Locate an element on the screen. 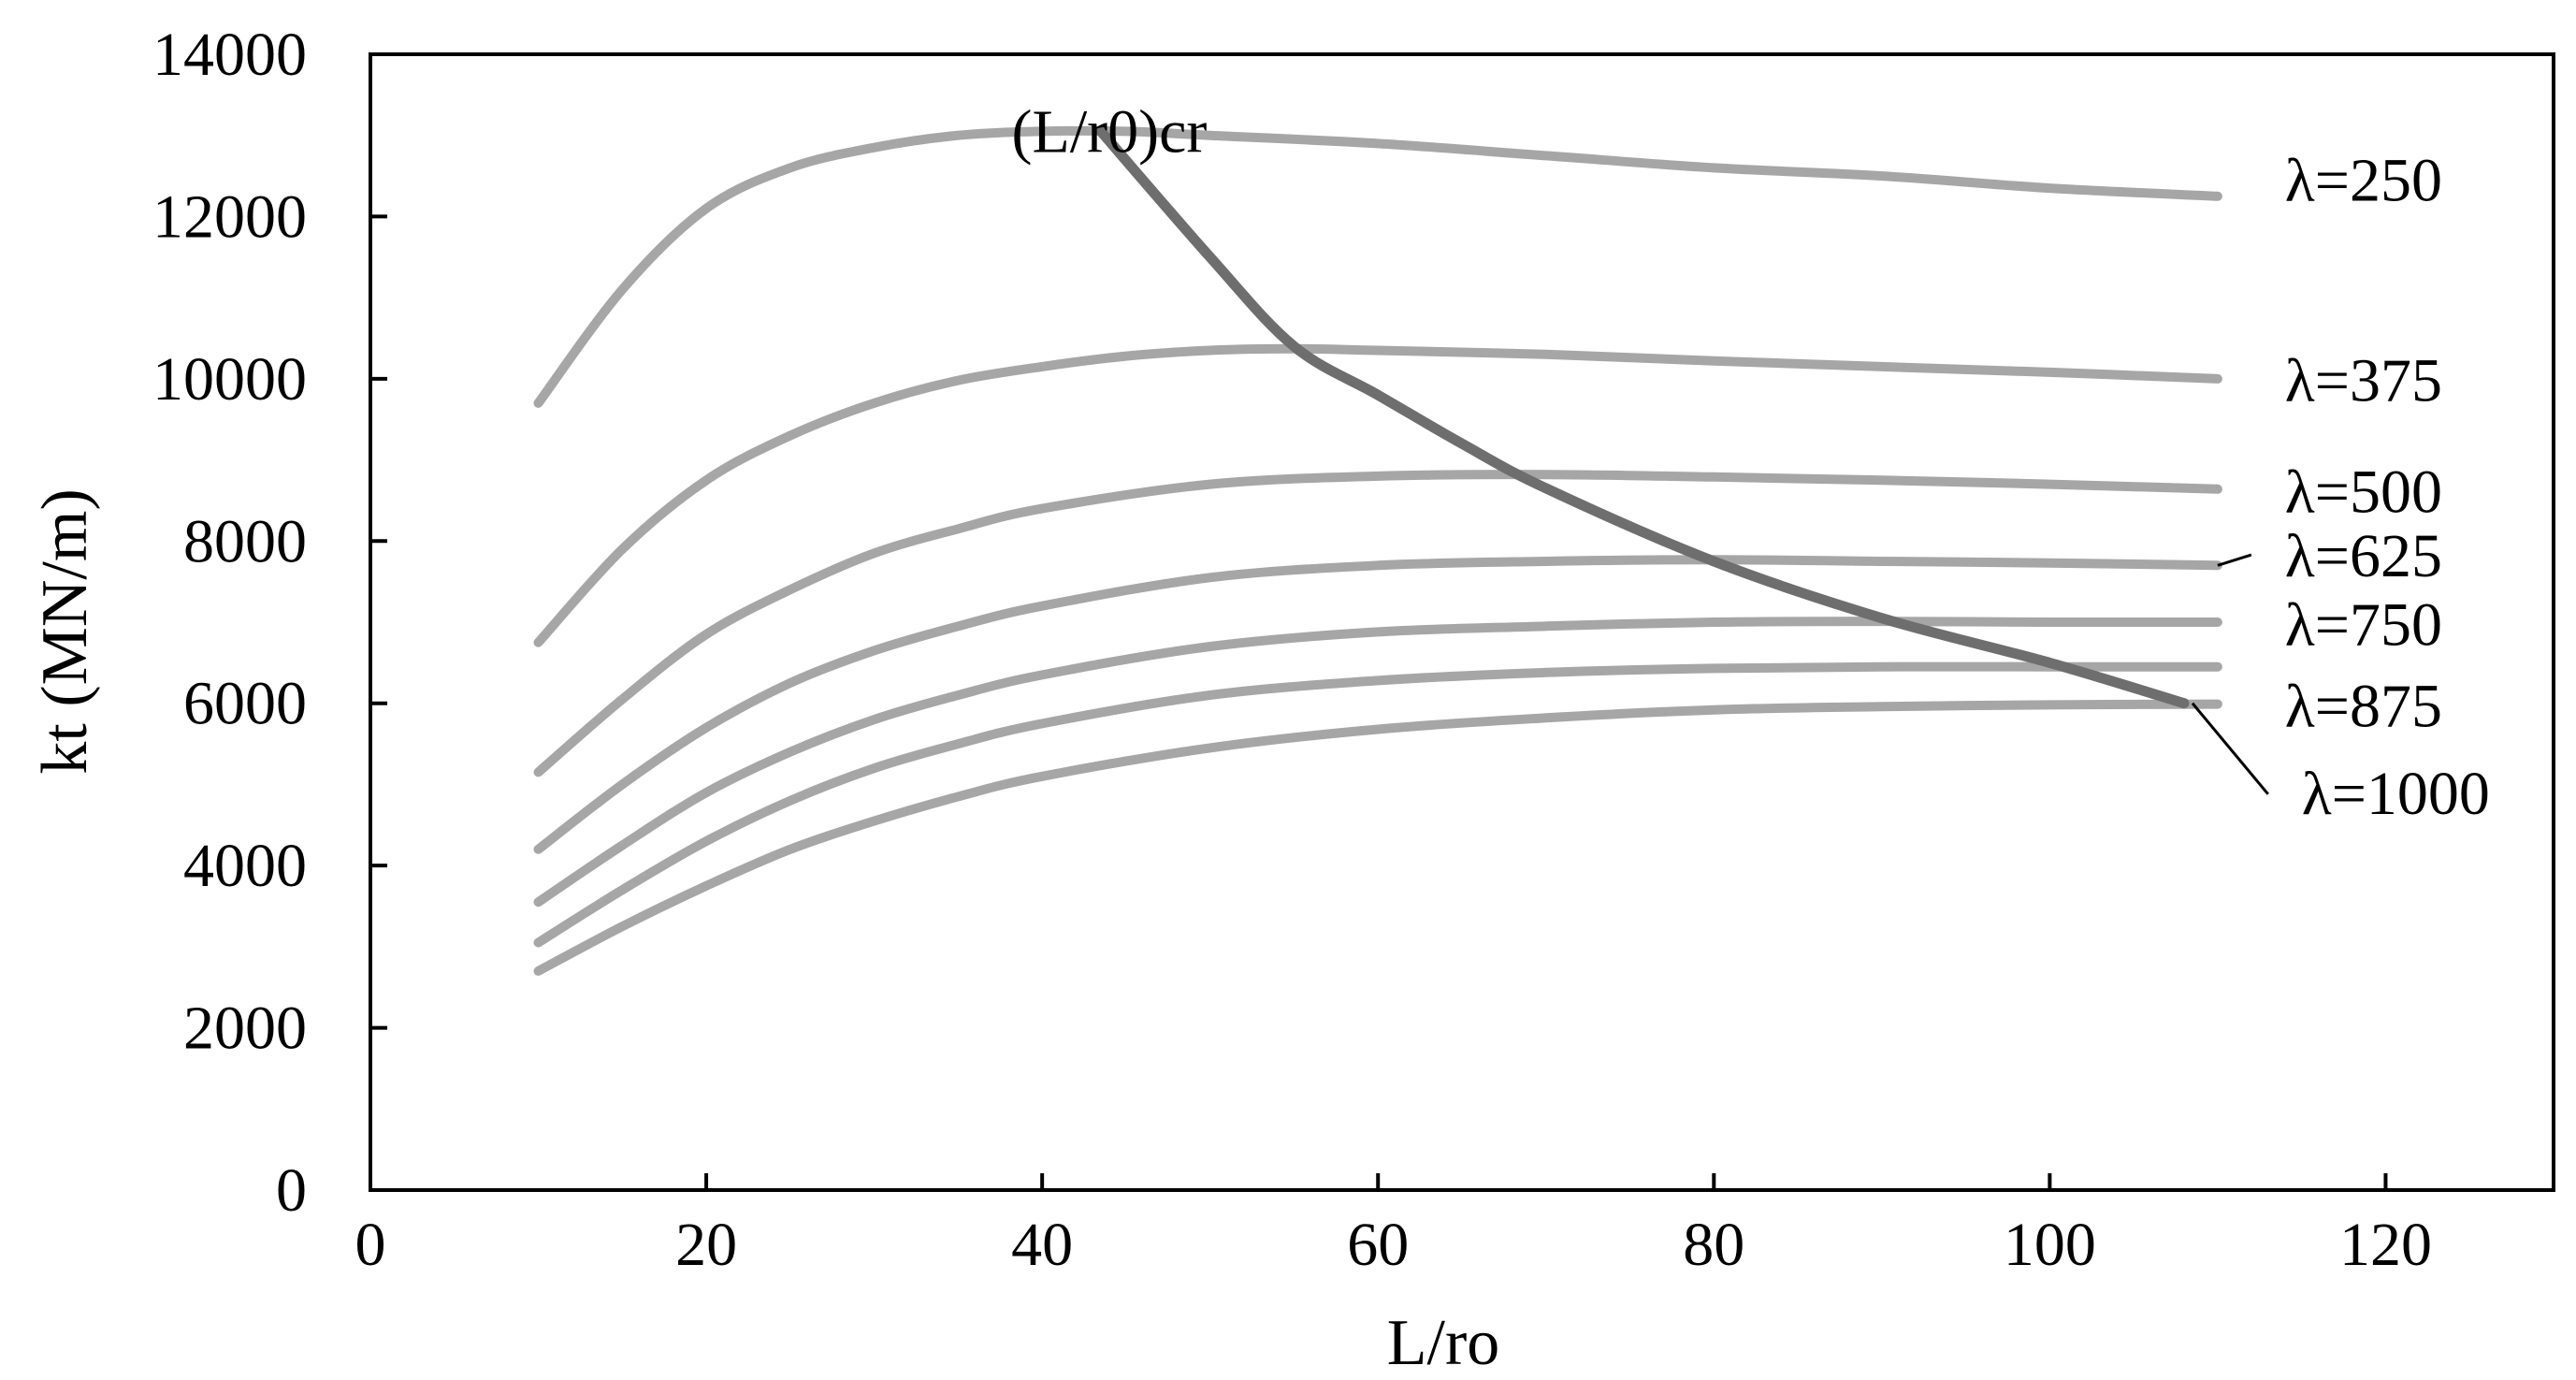  x-tick-label: 40 is located at coordinates (1042, 1245).